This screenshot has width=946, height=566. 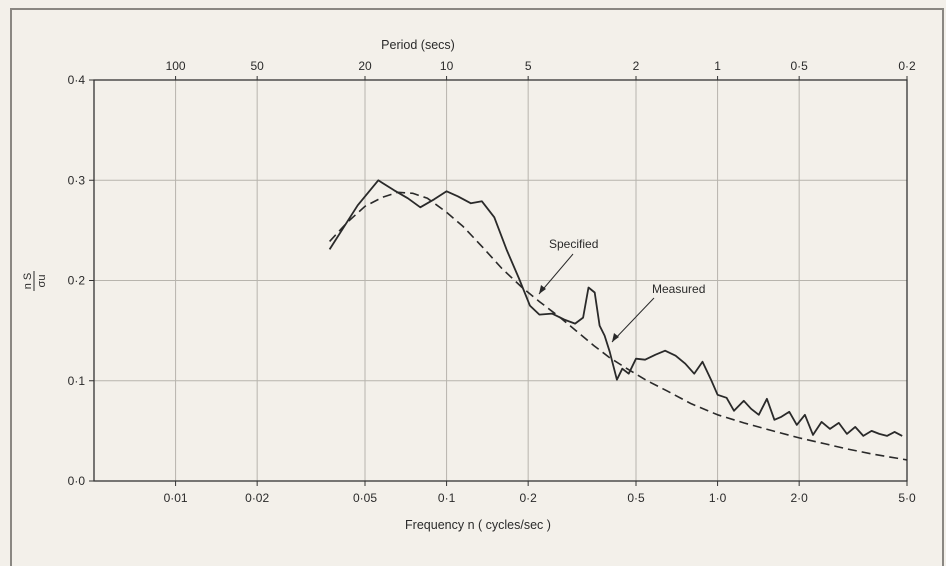 I want to click on measured-label: Measured, so click(x=678, y=289).